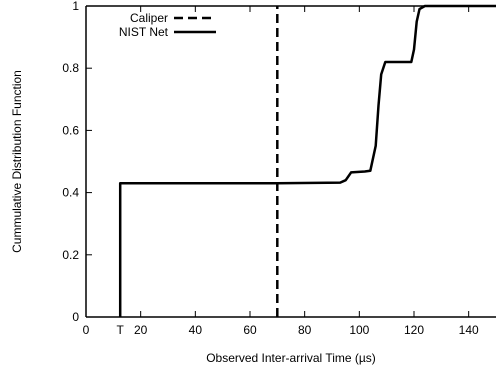 This screenshot has height=374, width=496. Describe the element at coordinates (250, 330) in the screenshot. I see `x-tick-label: 60` at that location.